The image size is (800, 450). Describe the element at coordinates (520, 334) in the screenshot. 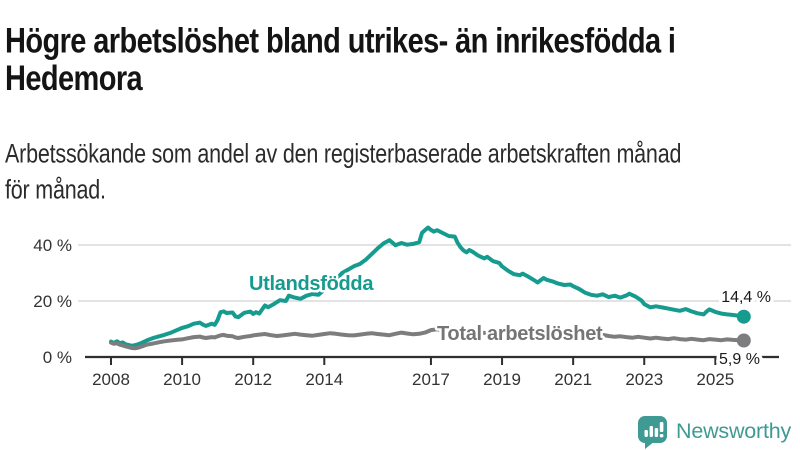

I see `series-label-total-arbetsloshet: Total arbetslöshet` at that location.